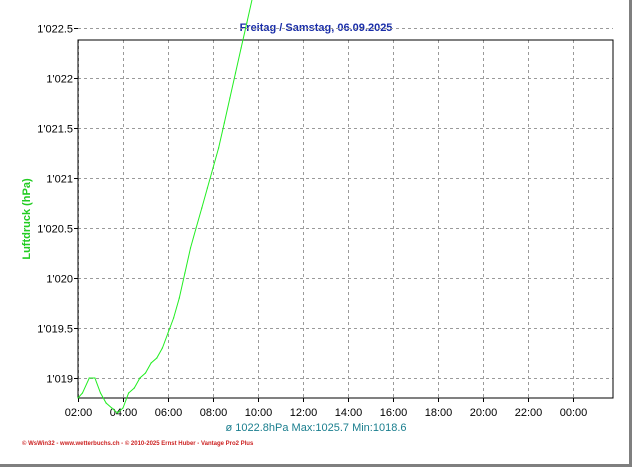  I want to click on x-tick-label: 22:00, so click(529, 413).